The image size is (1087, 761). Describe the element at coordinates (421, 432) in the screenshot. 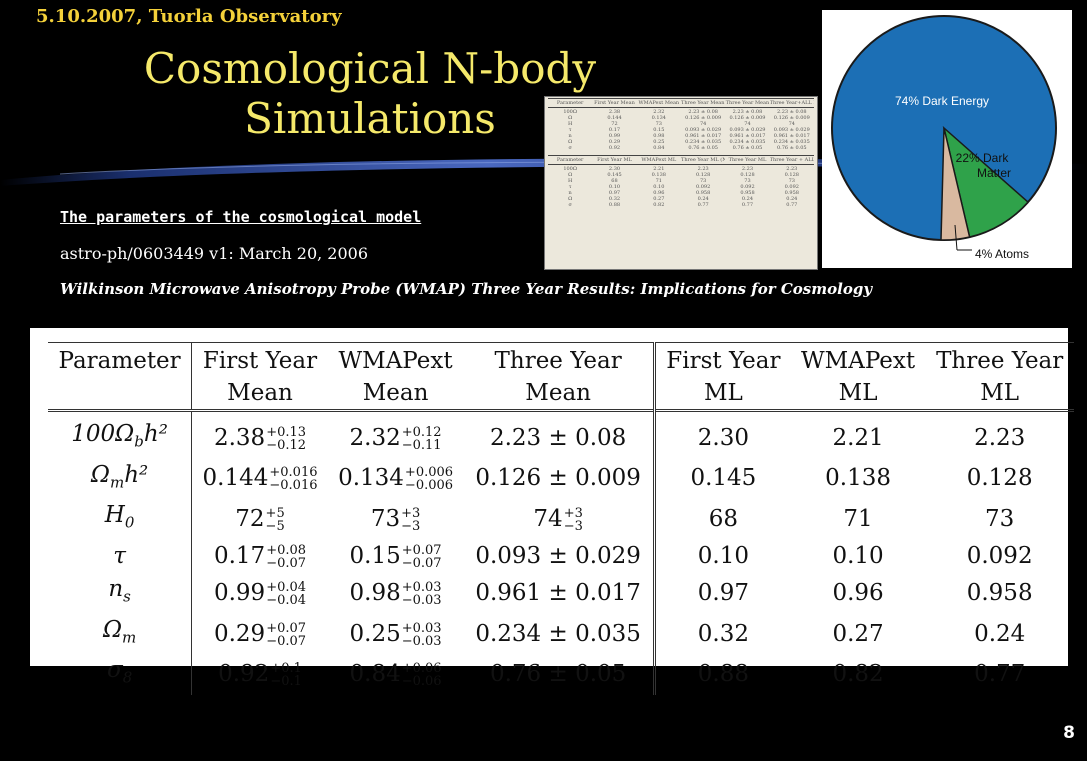

I see `upper-error: +0.12` at that location.